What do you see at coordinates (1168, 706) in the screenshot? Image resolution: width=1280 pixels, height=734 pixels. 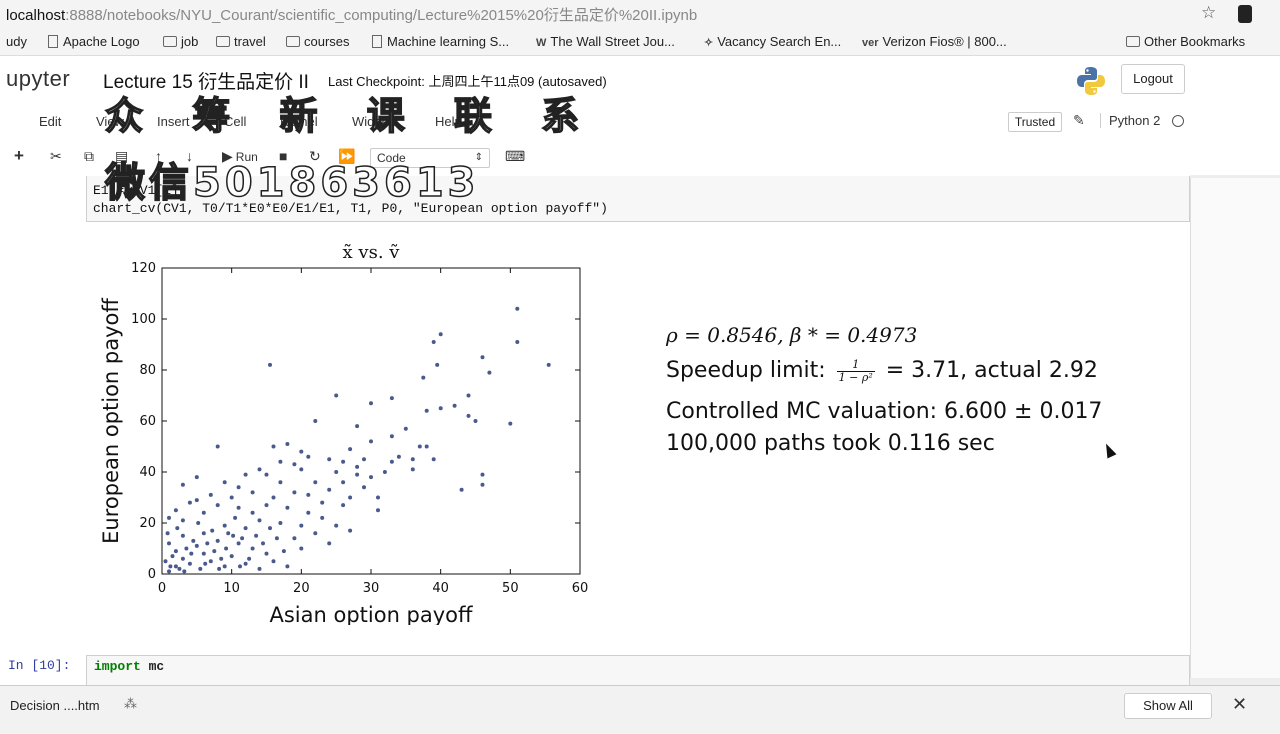 I see `show-all-button: Show All` at bounding box center [1168, 706].